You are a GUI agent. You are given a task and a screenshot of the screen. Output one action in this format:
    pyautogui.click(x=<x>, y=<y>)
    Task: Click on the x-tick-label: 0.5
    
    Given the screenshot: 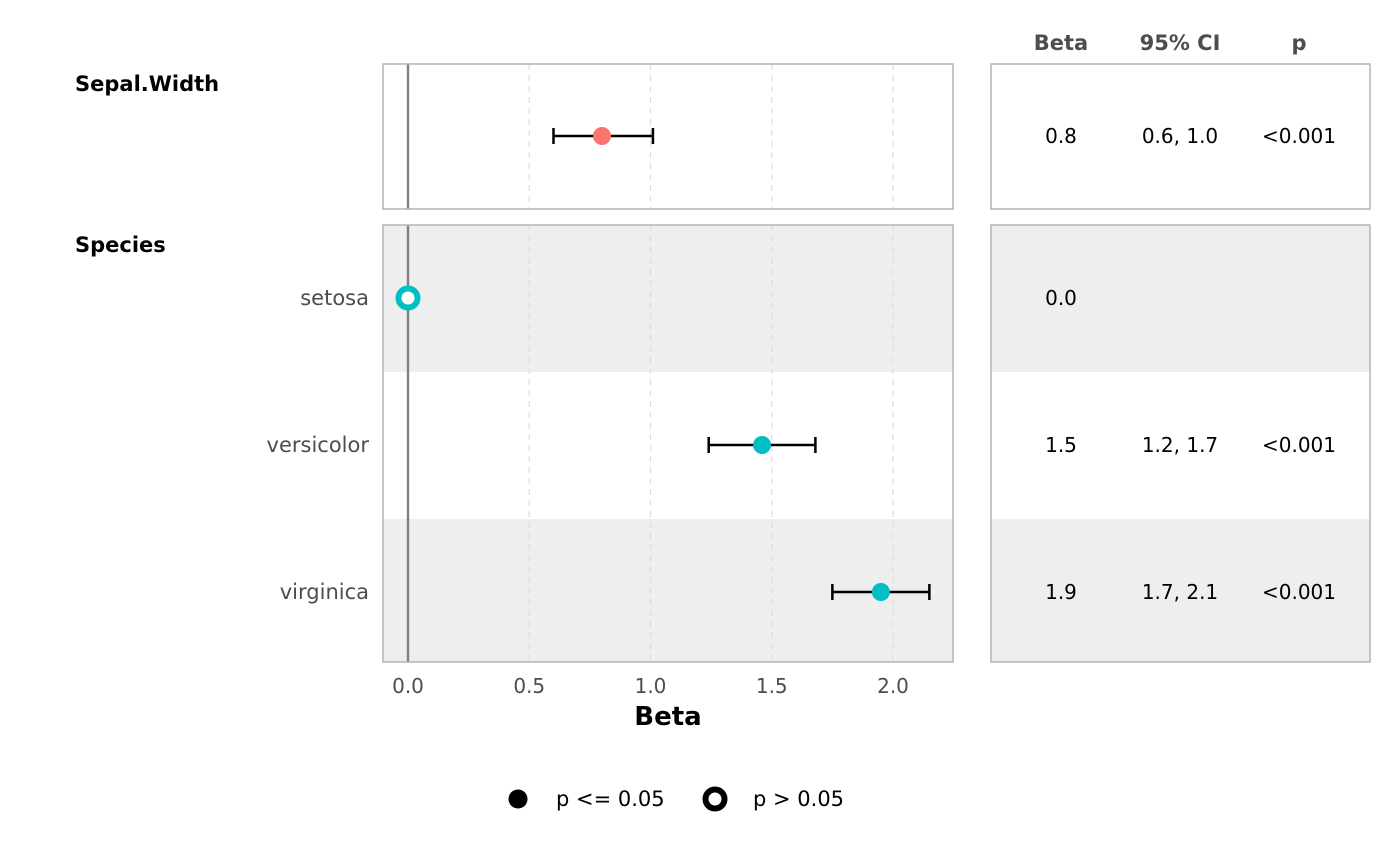 What is the action you would take?
    pyautogui.click(x=529, y=686)
    